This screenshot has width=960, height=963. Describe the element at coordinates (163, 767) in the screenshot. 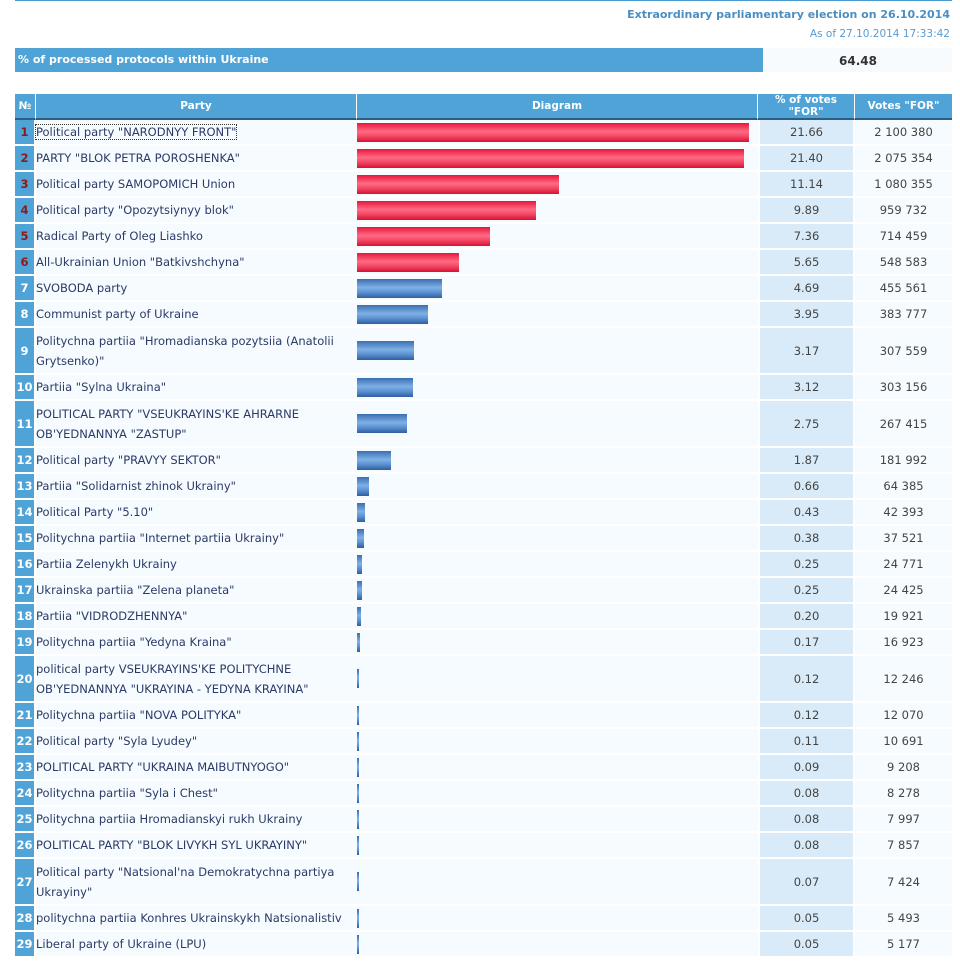

I see `party-name: POLITICAL PARTY "UKRAINA MAIBUTNYOGO"` at that location.